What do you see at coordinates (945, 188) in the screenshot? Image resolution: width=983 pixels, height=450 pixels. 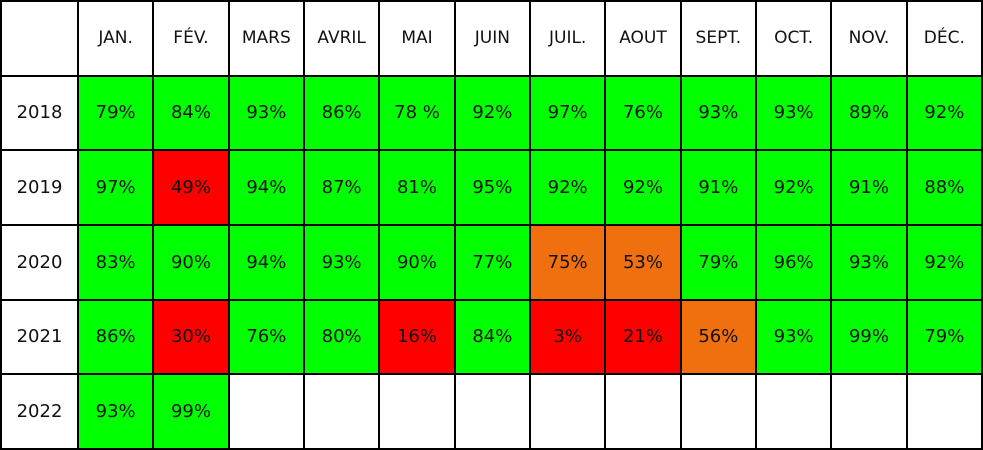 I see `rate-cell: 88%` at bounding box center [945, 188].